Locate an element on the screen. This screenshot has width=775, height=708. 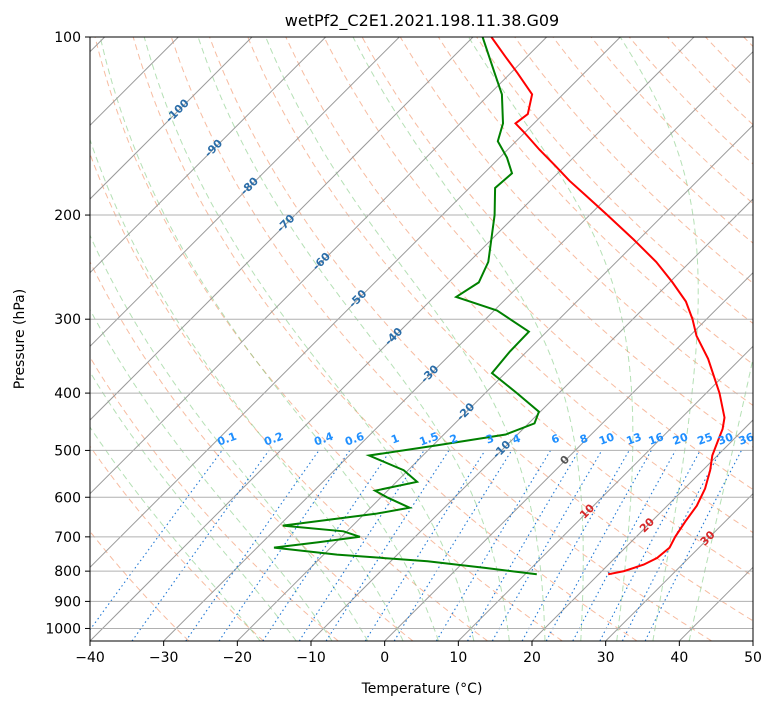
x-tick-label: −40 is located at coordinates (90, 658).